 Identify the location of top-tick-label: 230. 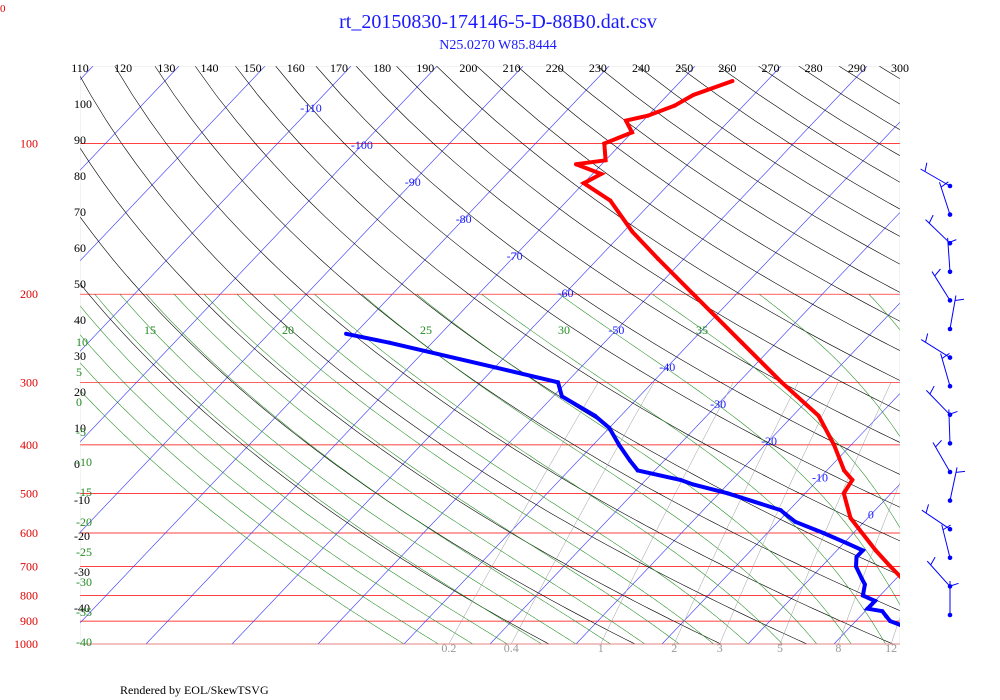
(598, 68).